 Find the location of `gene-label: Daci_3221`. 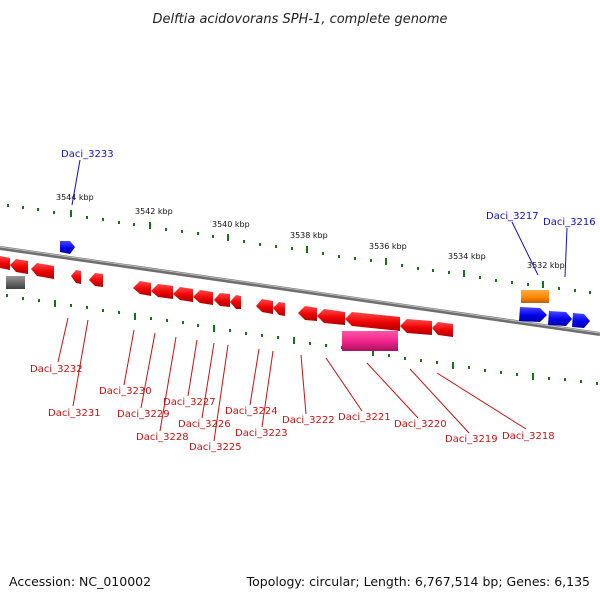

gene-label: Daci_3221 is located at coordinates (364, 417).